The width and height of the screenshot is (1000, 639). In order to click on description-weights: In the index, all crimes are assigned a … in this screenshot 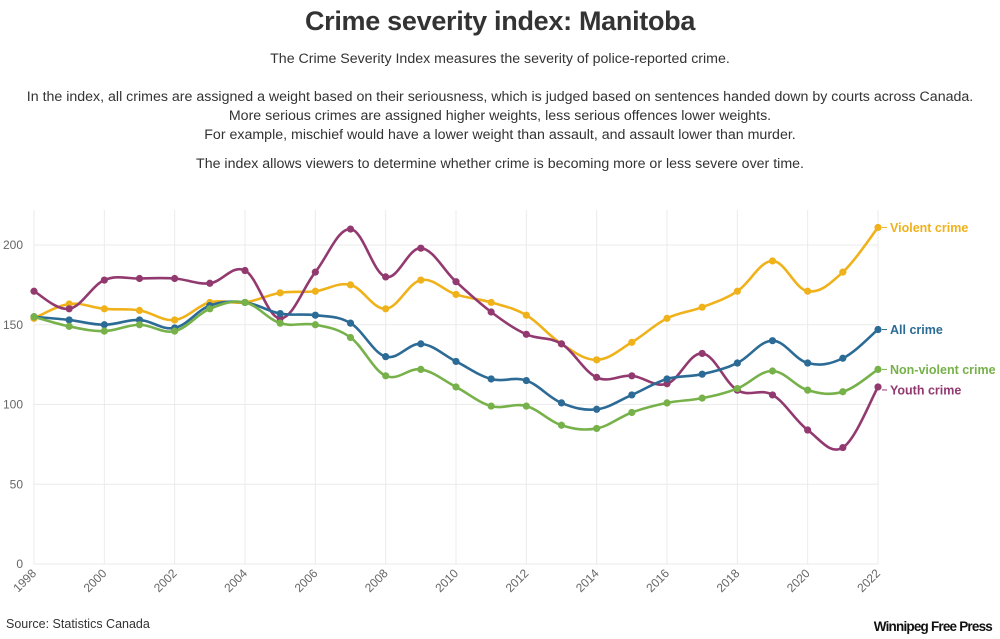, I will do `click(500, 116)`.